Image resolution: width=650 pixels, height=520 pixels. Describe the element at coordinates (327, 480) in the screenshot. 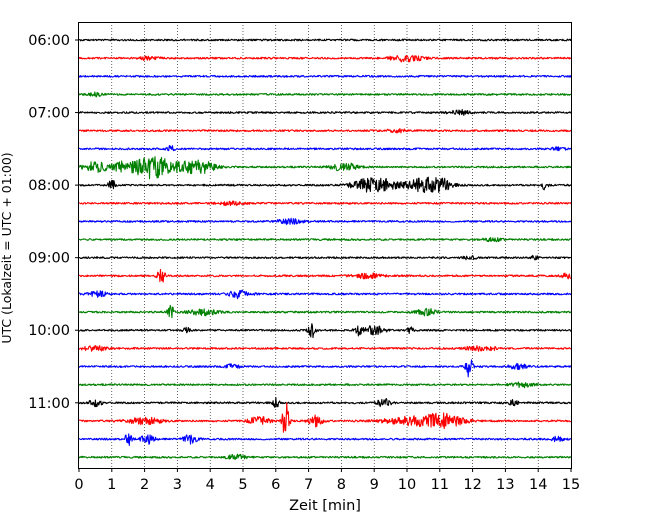

I see `x-axis-ticks: 0 1 2 3 4 5 6 7 8 9 10 11 12 13 14 15` at that location.